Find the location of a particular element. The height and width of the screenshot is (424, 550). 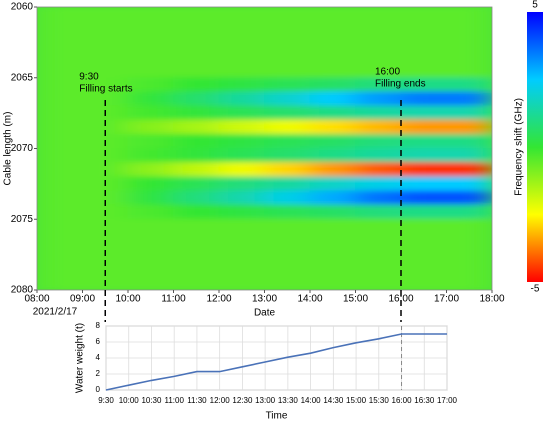

x-tick-label: 16:30 is located at coordinates (424, 400).